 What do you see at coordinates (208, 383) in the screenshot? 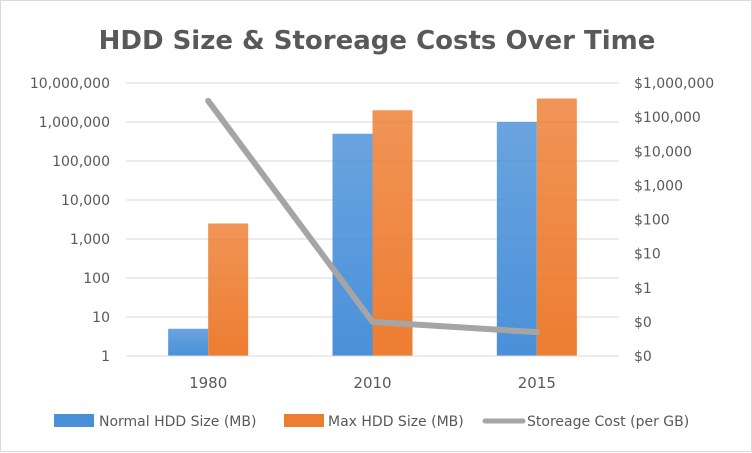
I see `category-label: 1980` at bounding box center [208, 383].